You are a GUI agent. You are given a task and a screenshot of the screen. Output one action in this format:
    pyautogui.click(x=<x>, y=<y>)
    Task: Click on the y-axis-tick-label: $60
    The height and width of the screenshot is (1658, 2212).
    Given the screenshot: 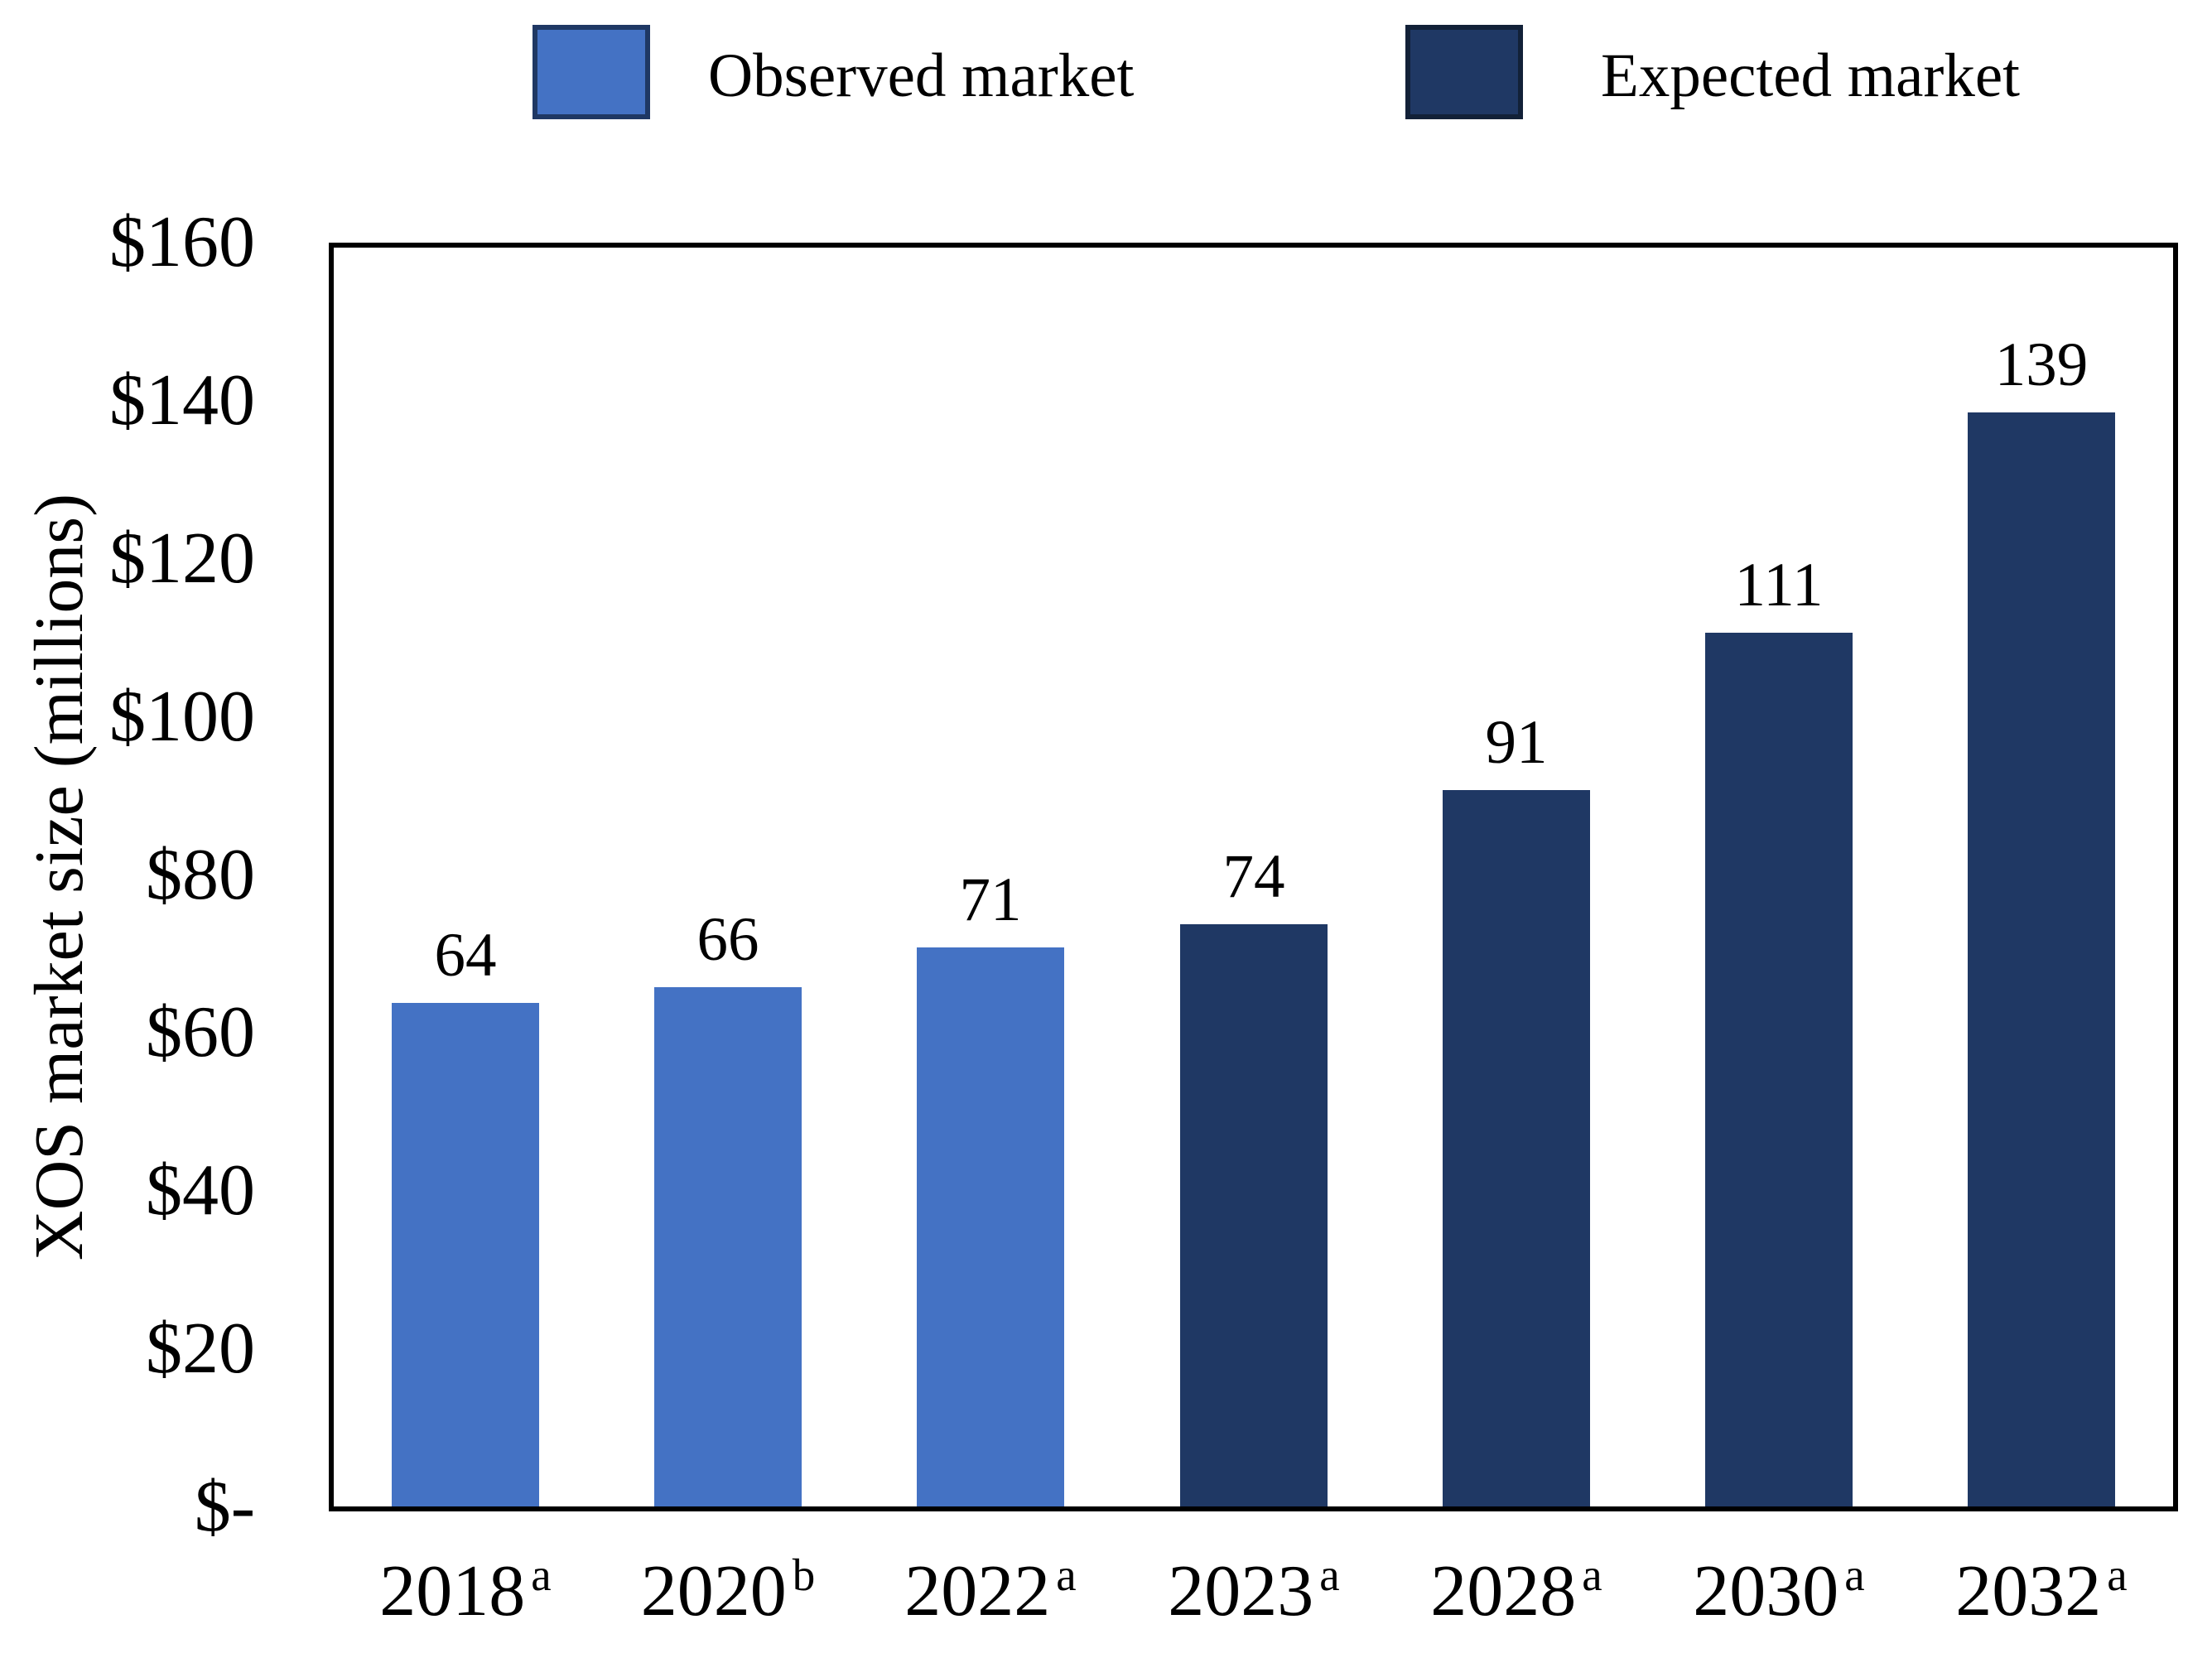 What is the action you would take?
    pyautogui.click(x=200, y=1032)
    